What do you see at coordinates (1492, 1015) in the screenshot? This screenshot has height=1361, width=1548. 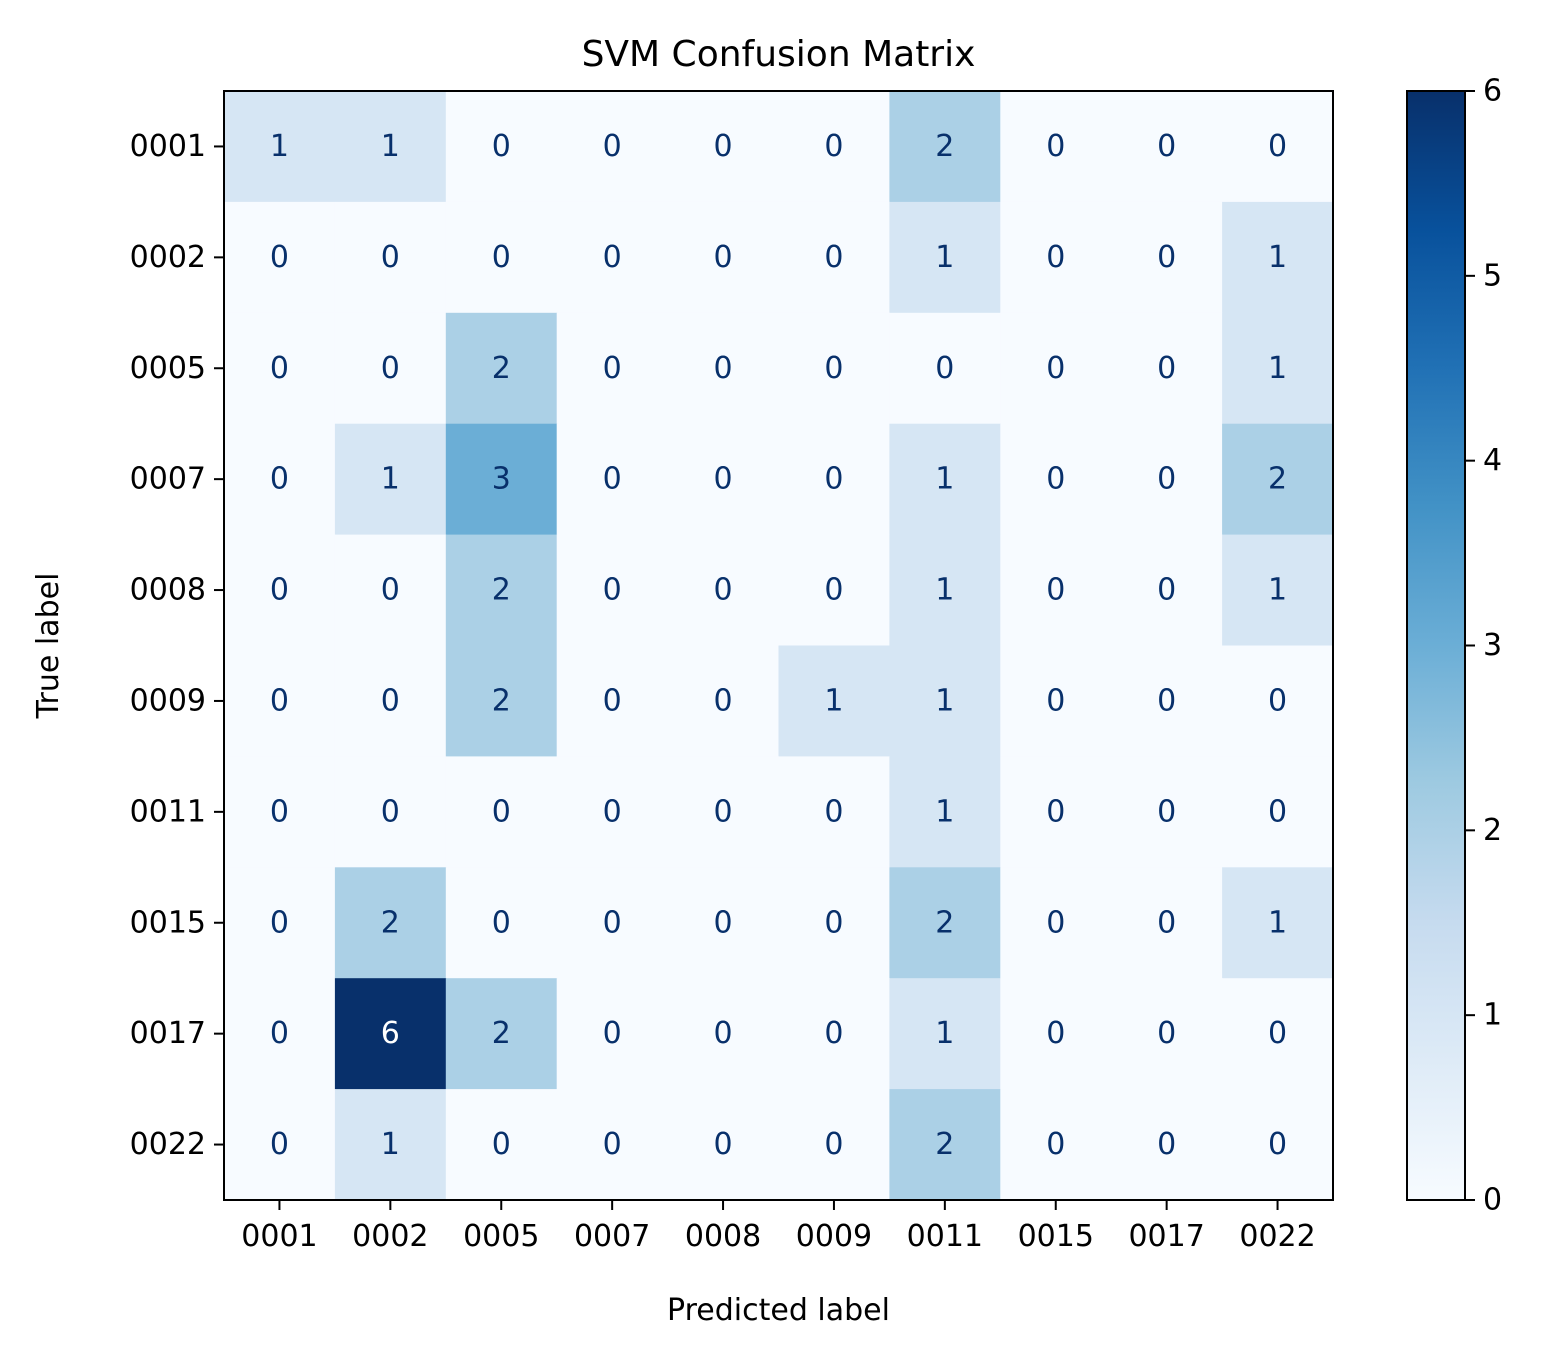 I see `colorbar-tick-label: 1` at bounding box center [1492, 1015].